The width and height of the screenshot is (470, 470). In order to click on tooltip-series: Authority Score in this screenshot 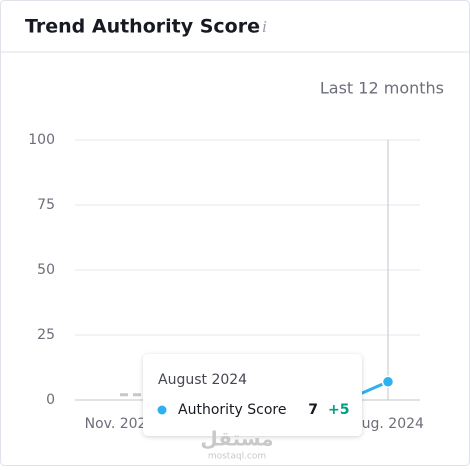, I will do `click(232, 410)`.